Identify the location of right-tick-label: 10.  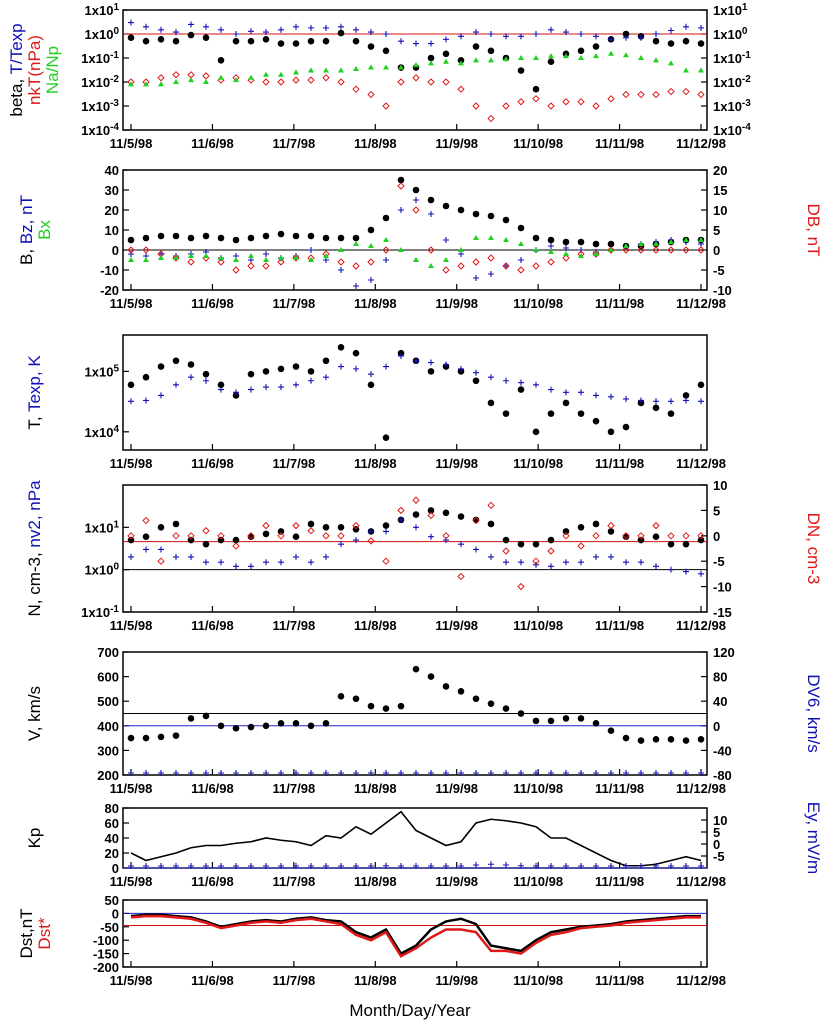
(720, 820).